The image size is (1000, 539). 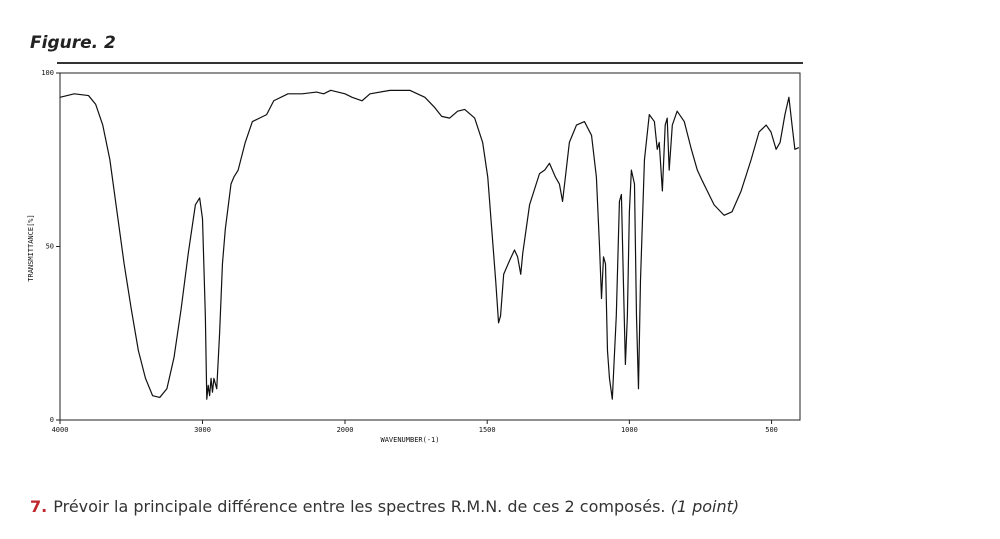 What do you see at coordinates (47, 73) in the screenshot?
I see `y-tick-label: 100` at bounding box center [47, 73].